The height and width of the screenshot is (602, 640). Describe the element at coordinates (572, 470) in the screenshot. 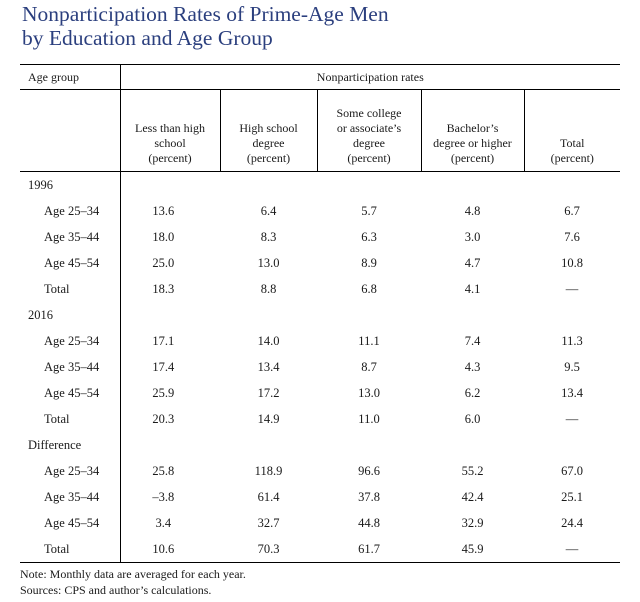

I see `value-cell-total: 67.0` at that location.